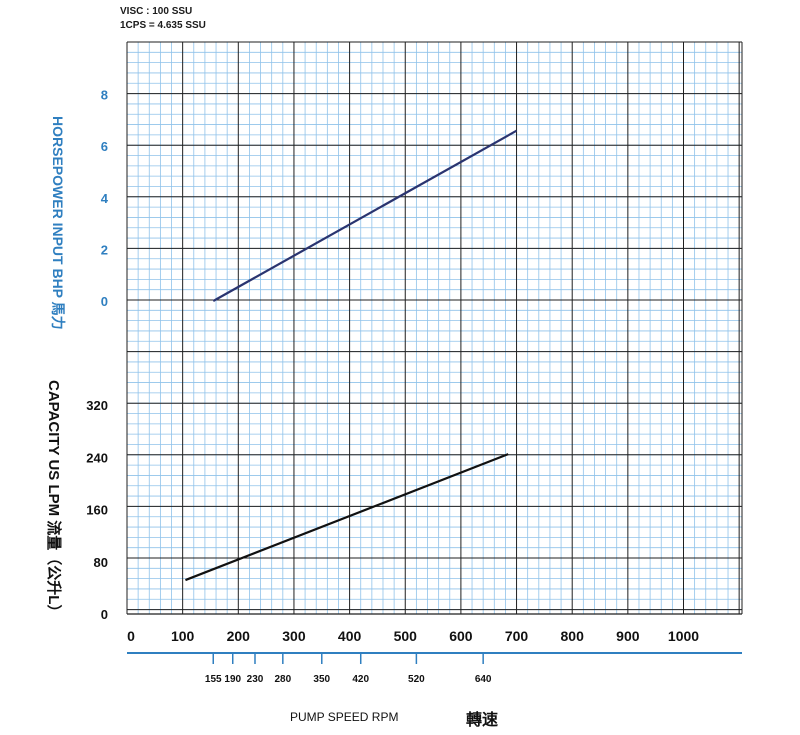 This screenshot has height=735, width=800. What do you see at coordinates (213, 679) in the screenshot?
I see `secondary-tick-label: 155` at bounding box center [213, 679].